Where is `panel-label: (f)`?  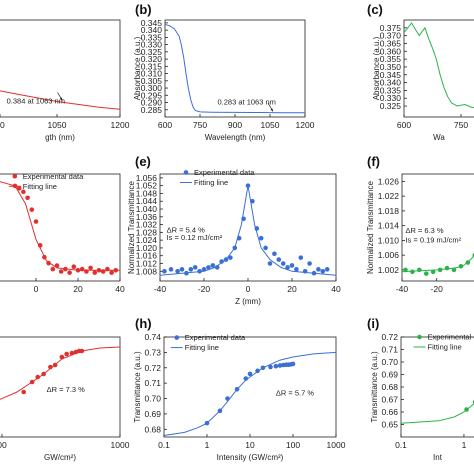
panel-label: (f) is located at coordinates (373, 161).